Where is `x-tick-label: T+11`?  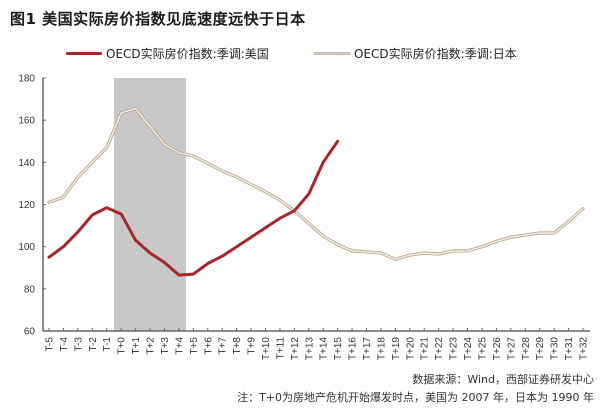
x-tick-label: T+11 is located at coordinates (280, 348).